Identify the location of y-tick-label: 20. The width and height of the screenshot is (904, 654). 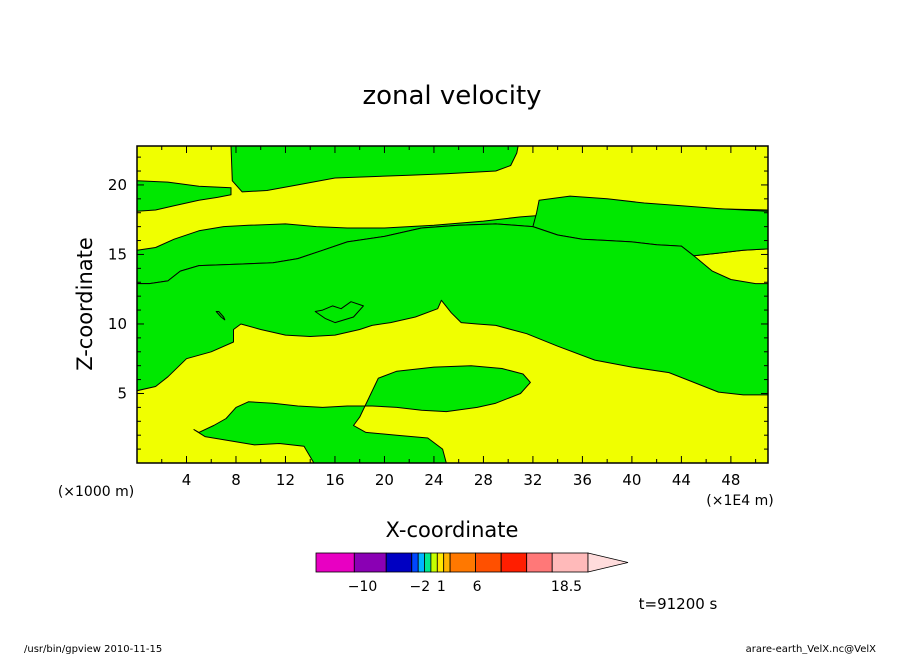
(117, 185).